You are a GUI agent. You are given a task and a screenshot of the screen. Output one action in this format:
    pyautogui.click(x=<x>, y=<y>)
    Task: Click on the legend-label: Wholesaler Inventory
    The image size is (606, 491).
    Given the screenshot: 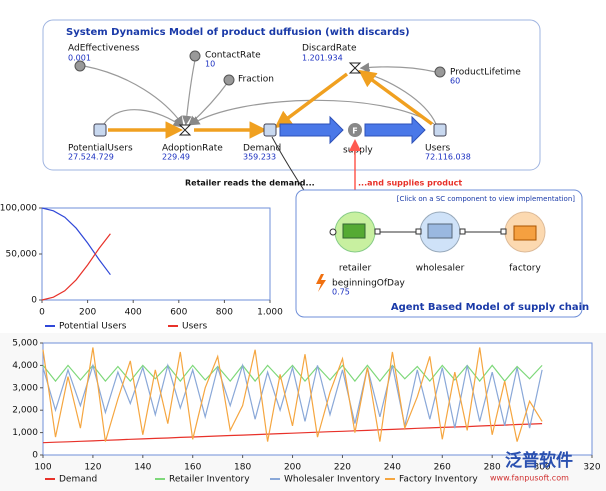 What is the action you would take?
    pyautogui.click(x=332, y=480)
    